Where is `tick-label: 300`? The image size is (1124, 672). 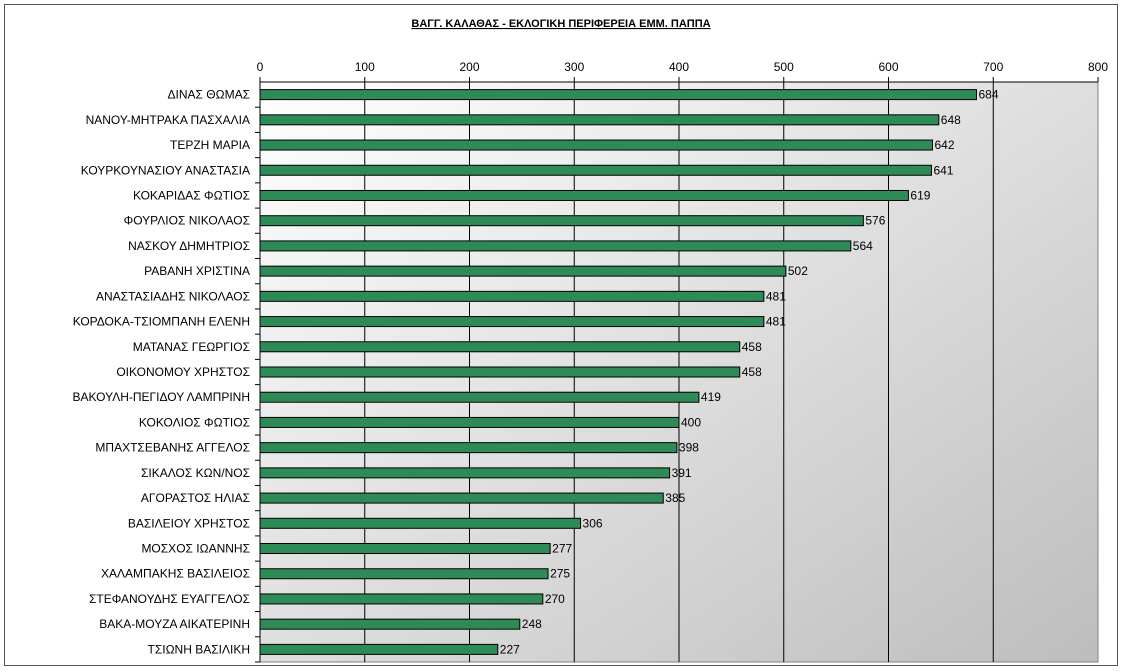 tick-label: 300 is located at coordinates (574, 67).